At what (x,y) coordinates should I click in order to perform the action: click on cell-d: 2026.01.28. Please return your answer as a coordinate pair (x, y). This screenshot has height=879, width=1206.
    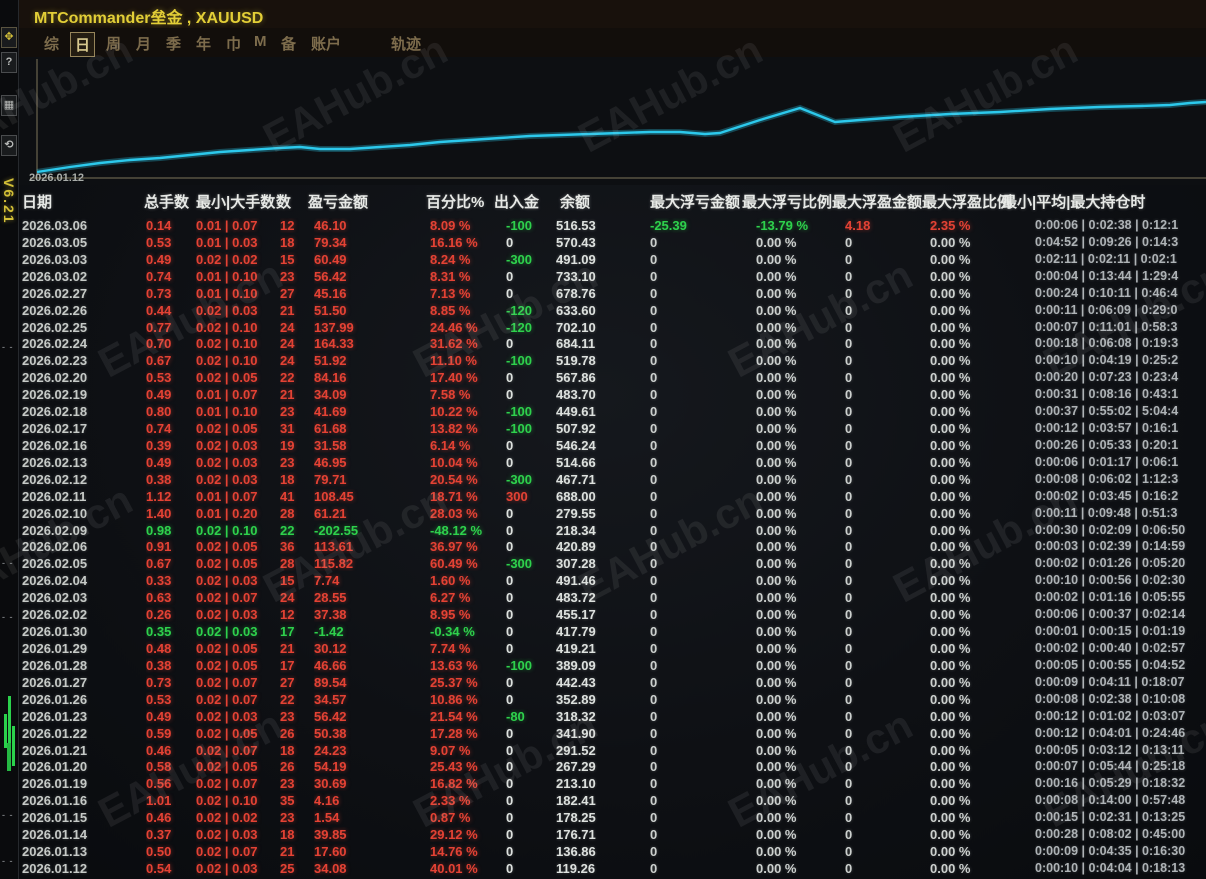
    Looking at the image, I should click on (55, 665).